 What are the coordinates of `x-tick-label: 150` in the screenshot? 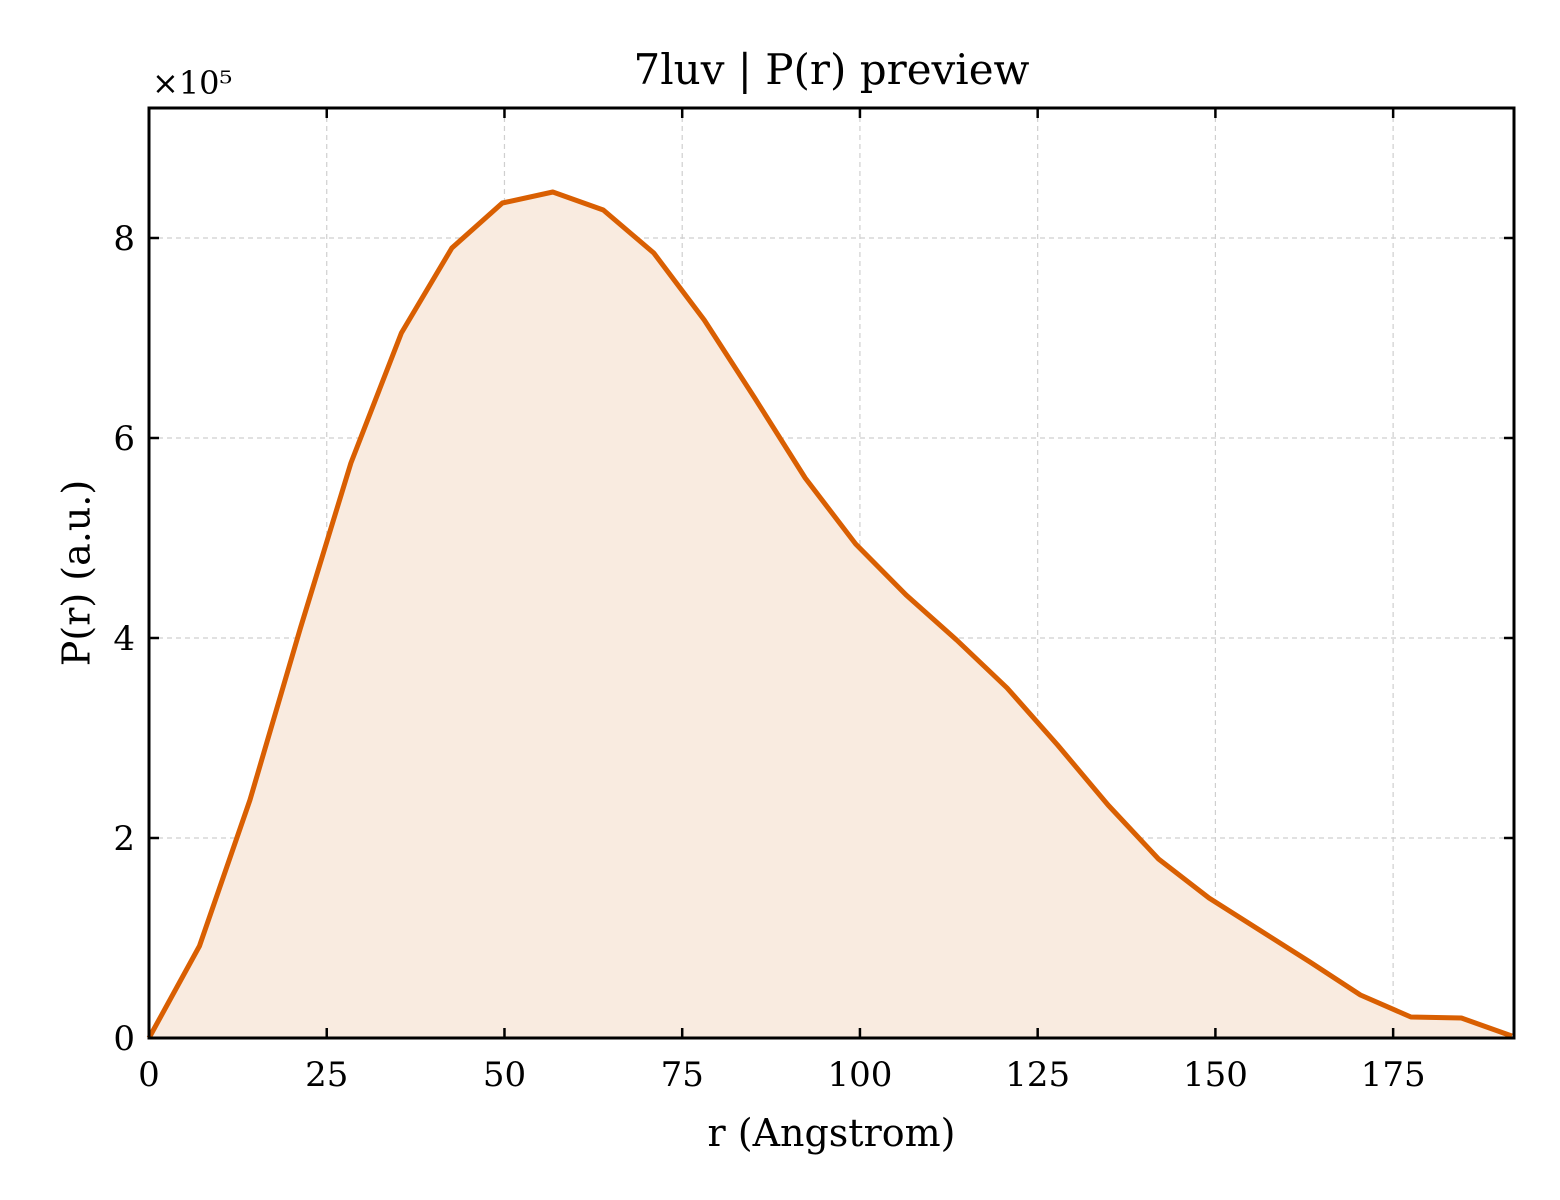 It's located at (1215, 1075).